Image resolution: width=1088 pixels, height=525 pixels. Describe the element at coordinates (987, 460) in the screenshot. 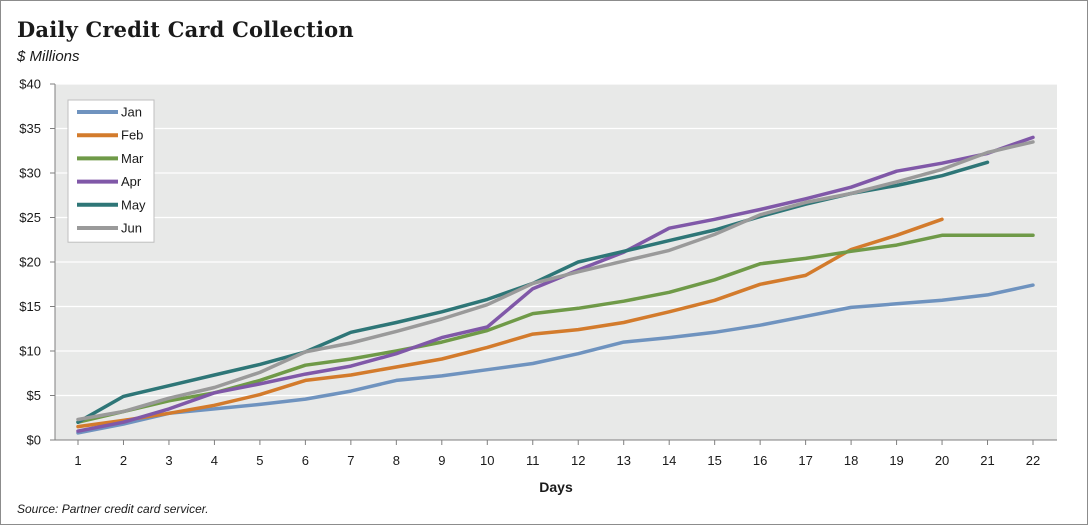

I see `x-tick-label: 21` at that location.